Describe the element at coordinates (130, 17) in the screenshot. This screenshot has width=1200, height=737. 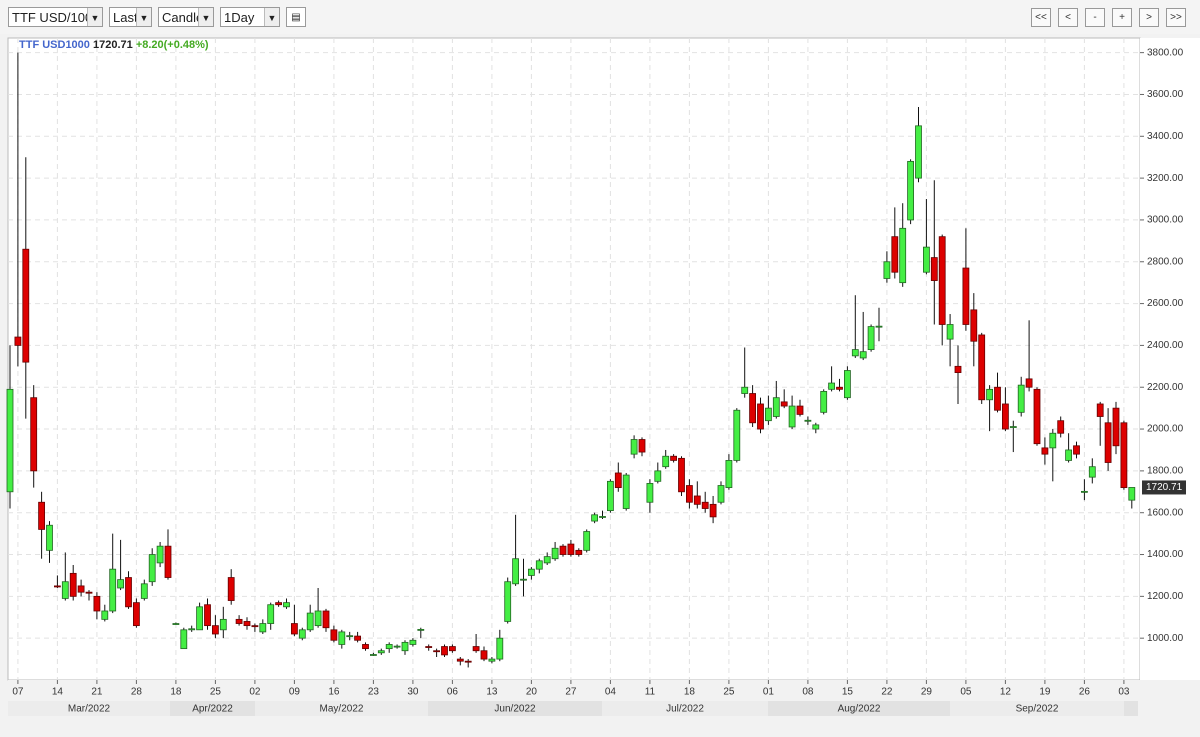
I see `field-select: Last ▼` at that location.